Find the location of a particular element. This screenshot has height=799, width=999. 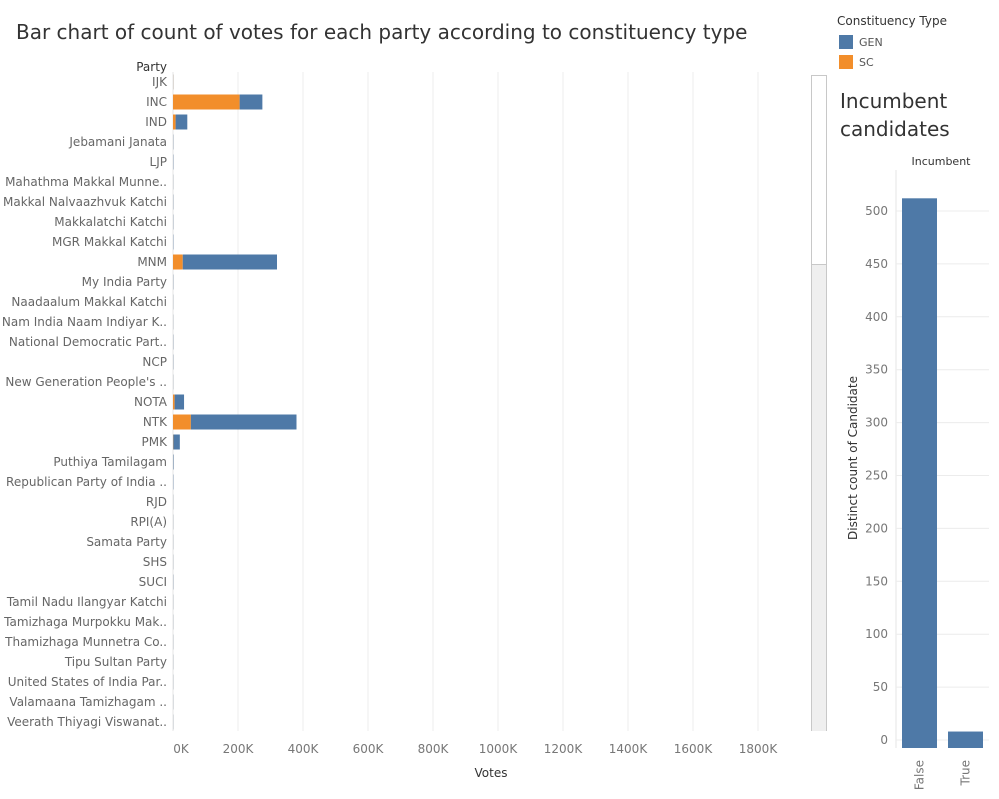

legend: Constituency Type GEN SC is located at coordinates (892, 43).